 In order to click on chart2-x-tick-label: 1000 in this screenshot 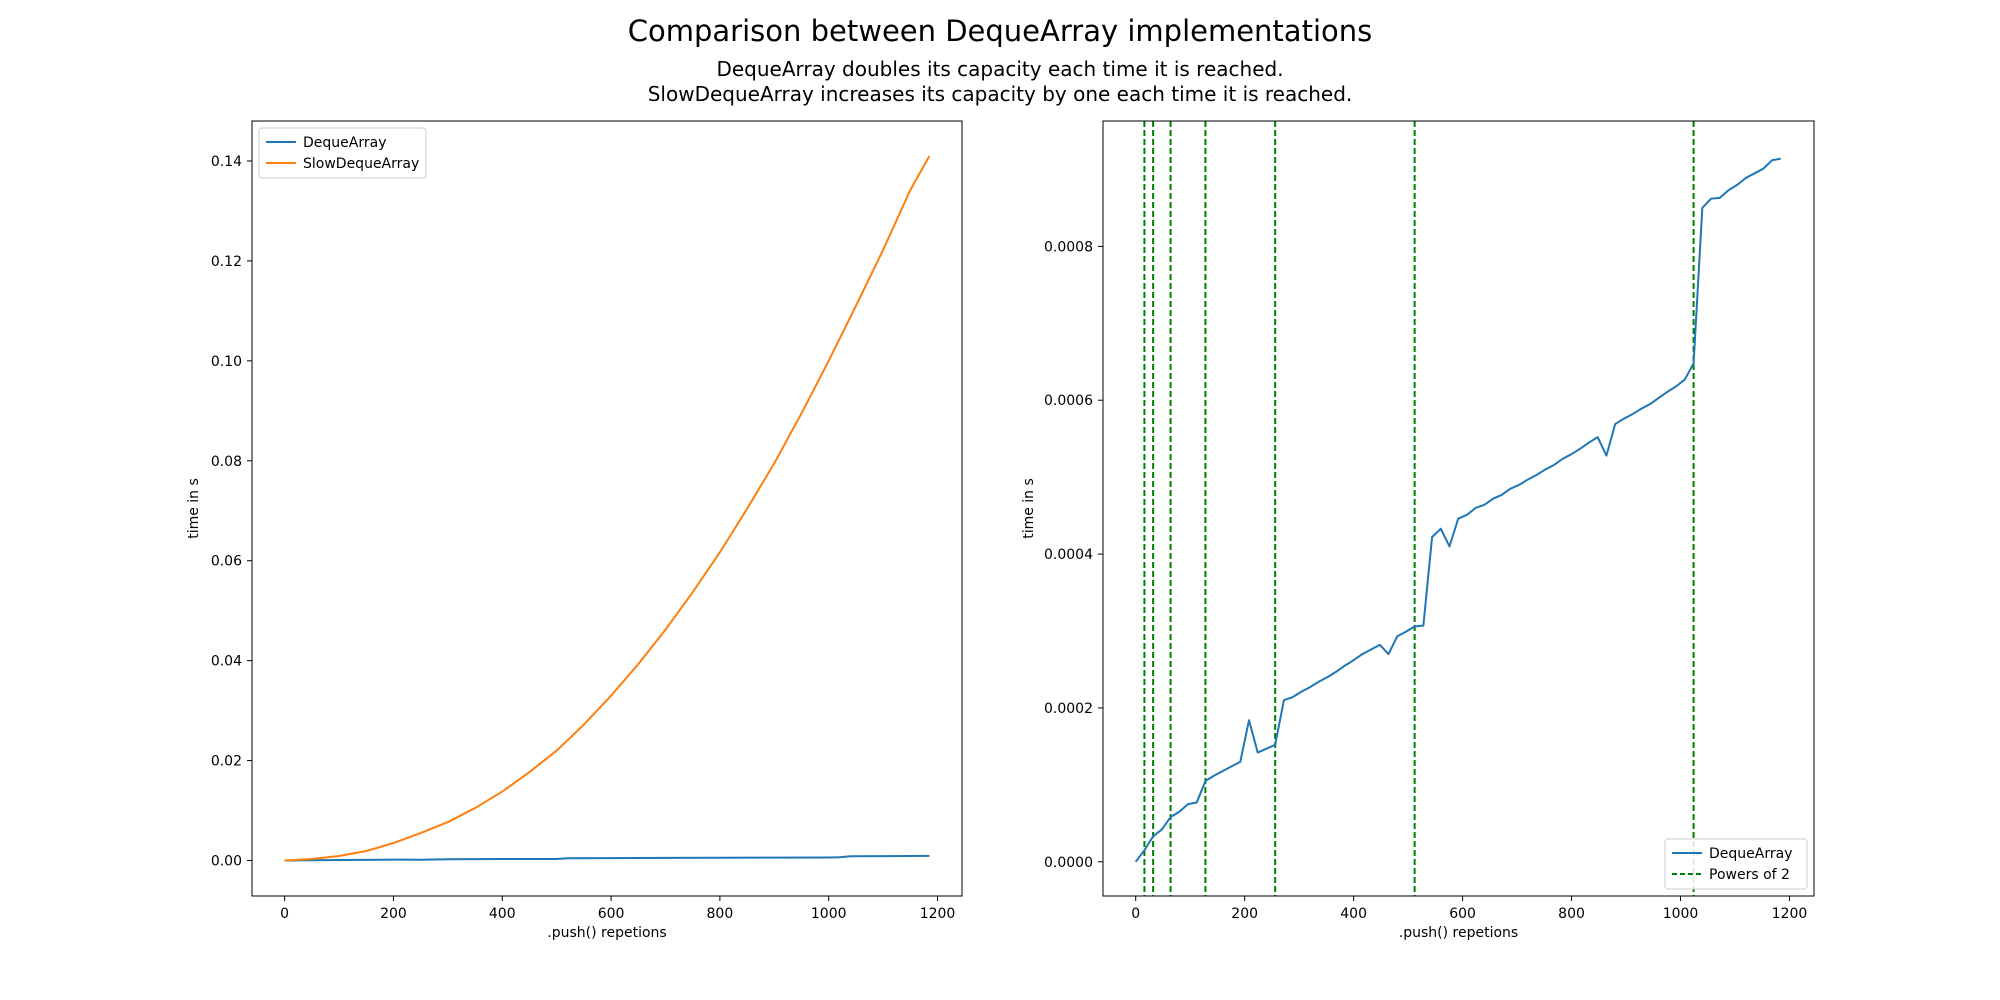, I will do `click(1681, 914)`.